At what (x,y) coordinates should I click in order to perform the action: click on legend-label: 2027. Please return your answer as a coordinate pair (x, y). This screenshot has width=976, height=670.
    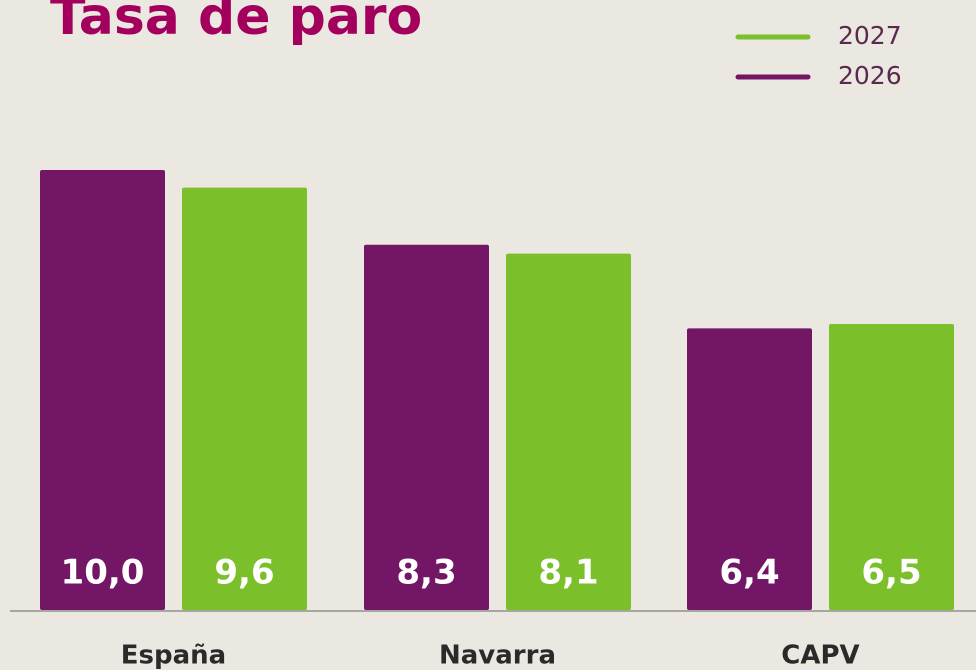
    Looking at the image, I should click on (870, 35).